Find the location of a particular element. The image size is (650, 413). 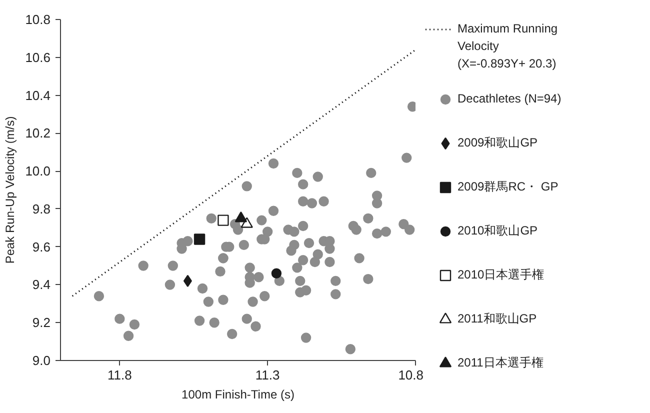

y-tick-label: 10.2 is located at coordinates (38, 133).